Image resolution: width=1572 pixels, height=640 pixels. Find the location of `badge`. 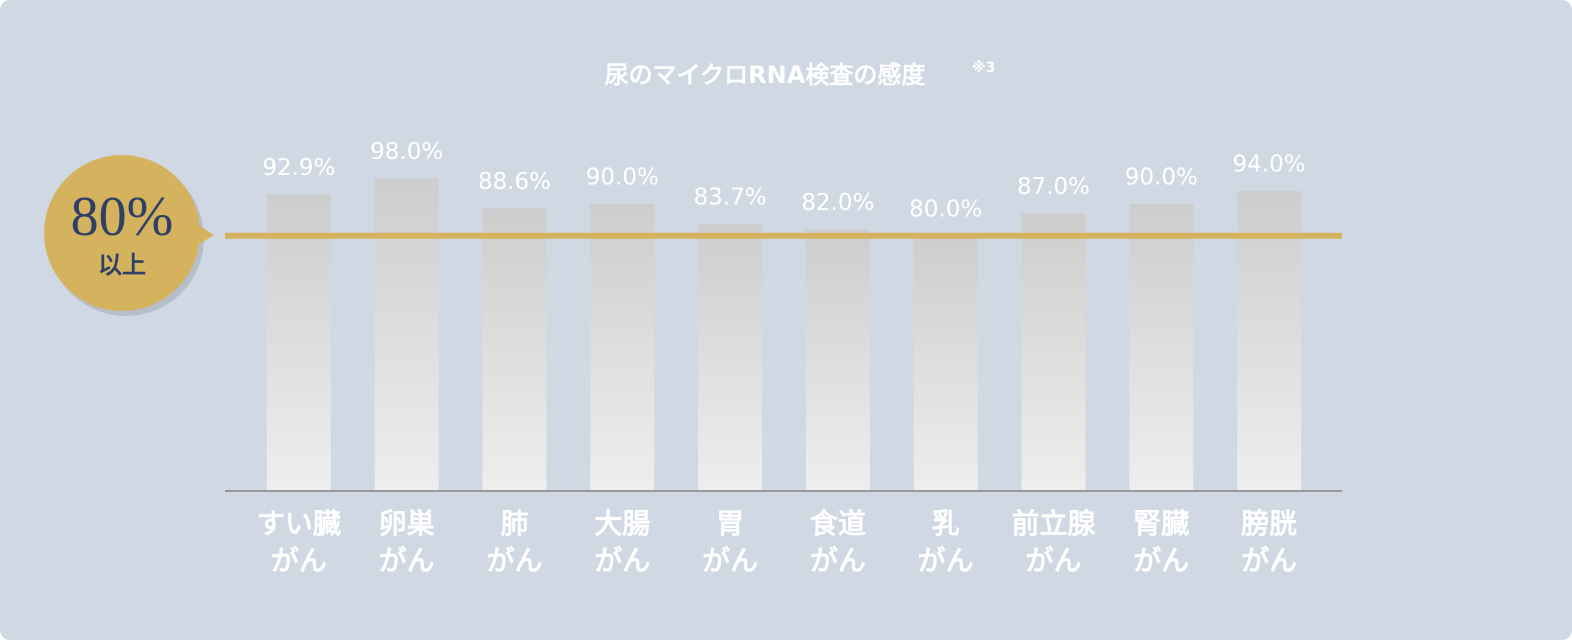

badge is located at coordinates (122, 233).